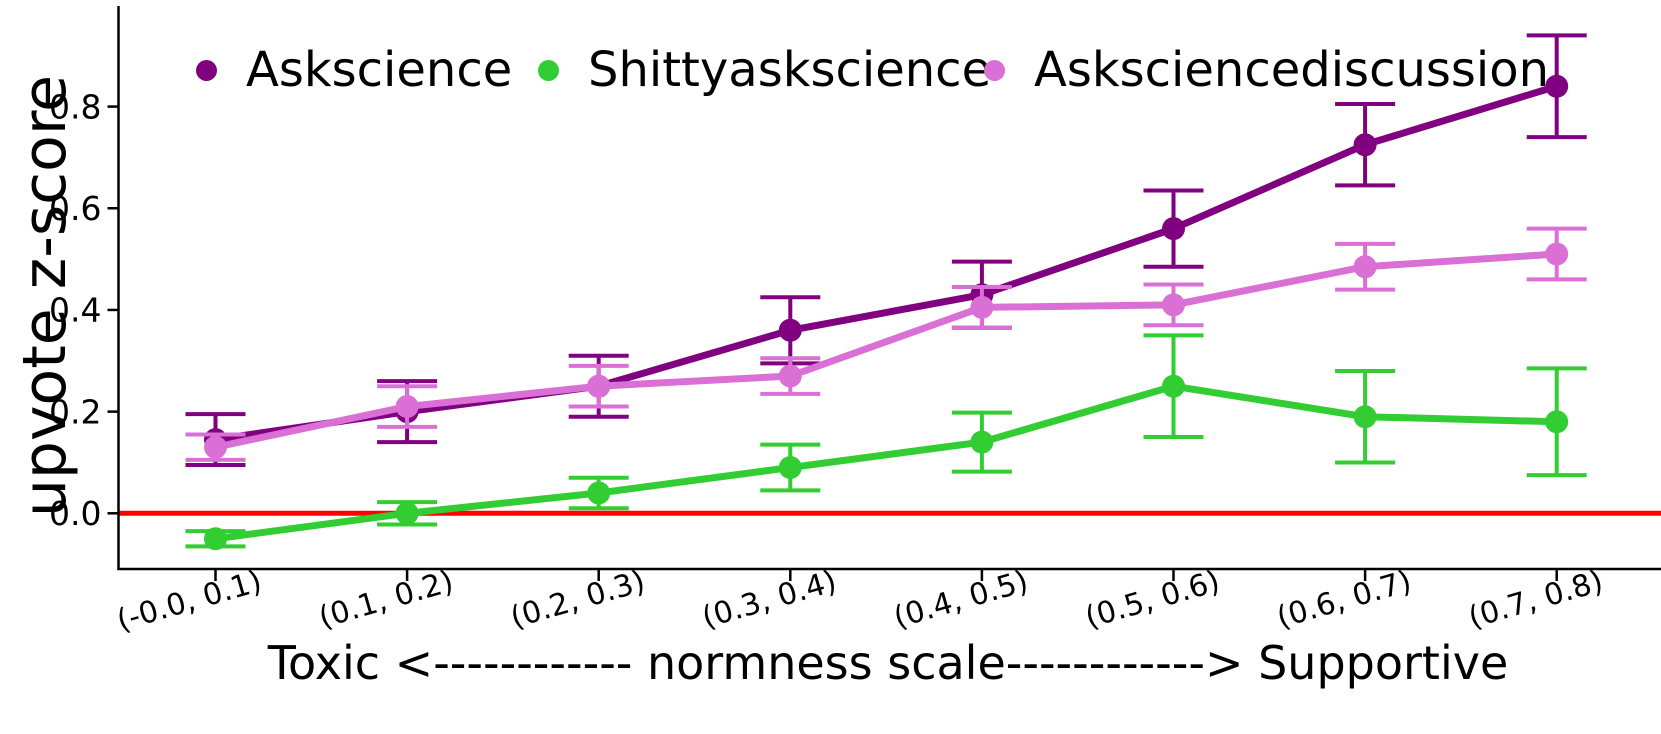 This screenshot has height=734, width=1661. Describe the element at coordinates (379, 70) in the screenshot. I see `legend-label-askscience: Askscience` at that location.